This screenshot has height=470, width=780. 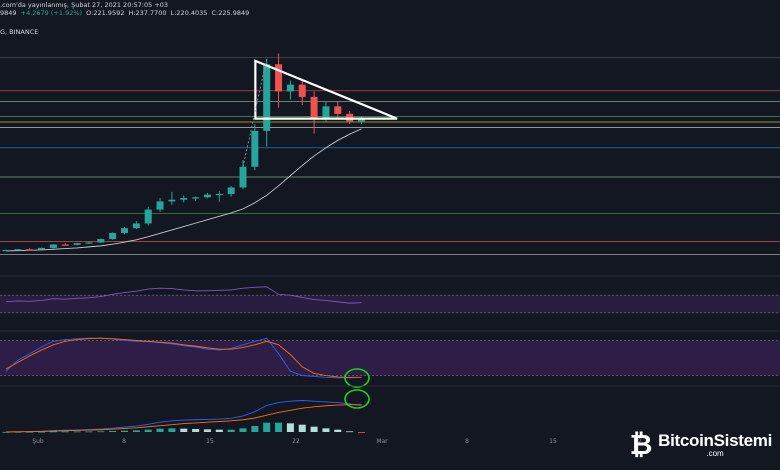 I want to click on x-tick-label: Mar, so click(x=382, y=441).